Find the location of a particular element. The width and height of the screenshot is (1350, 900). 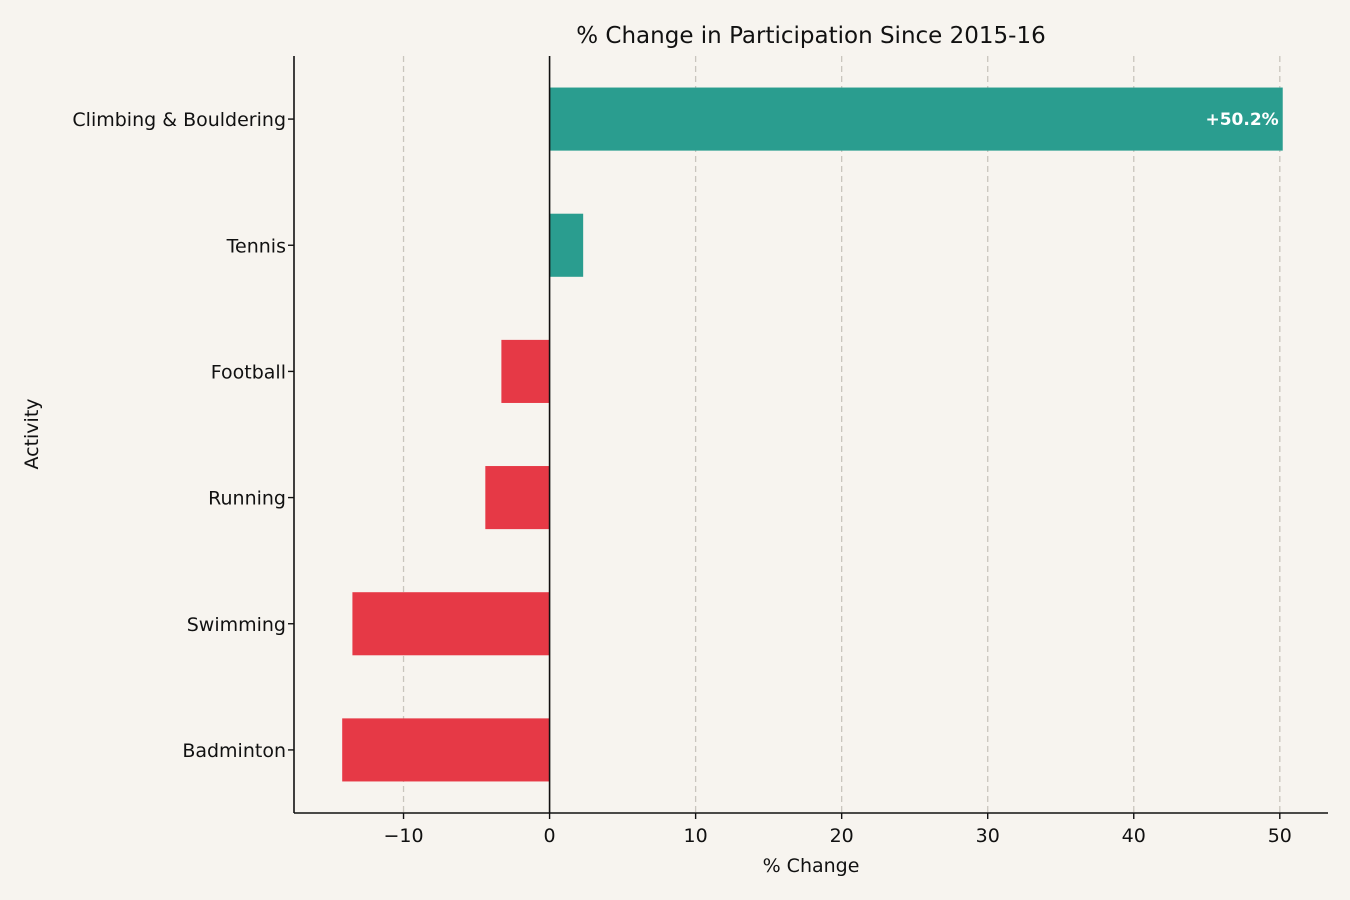

x-tick-label: 10 is located at coordinates (696, 836).